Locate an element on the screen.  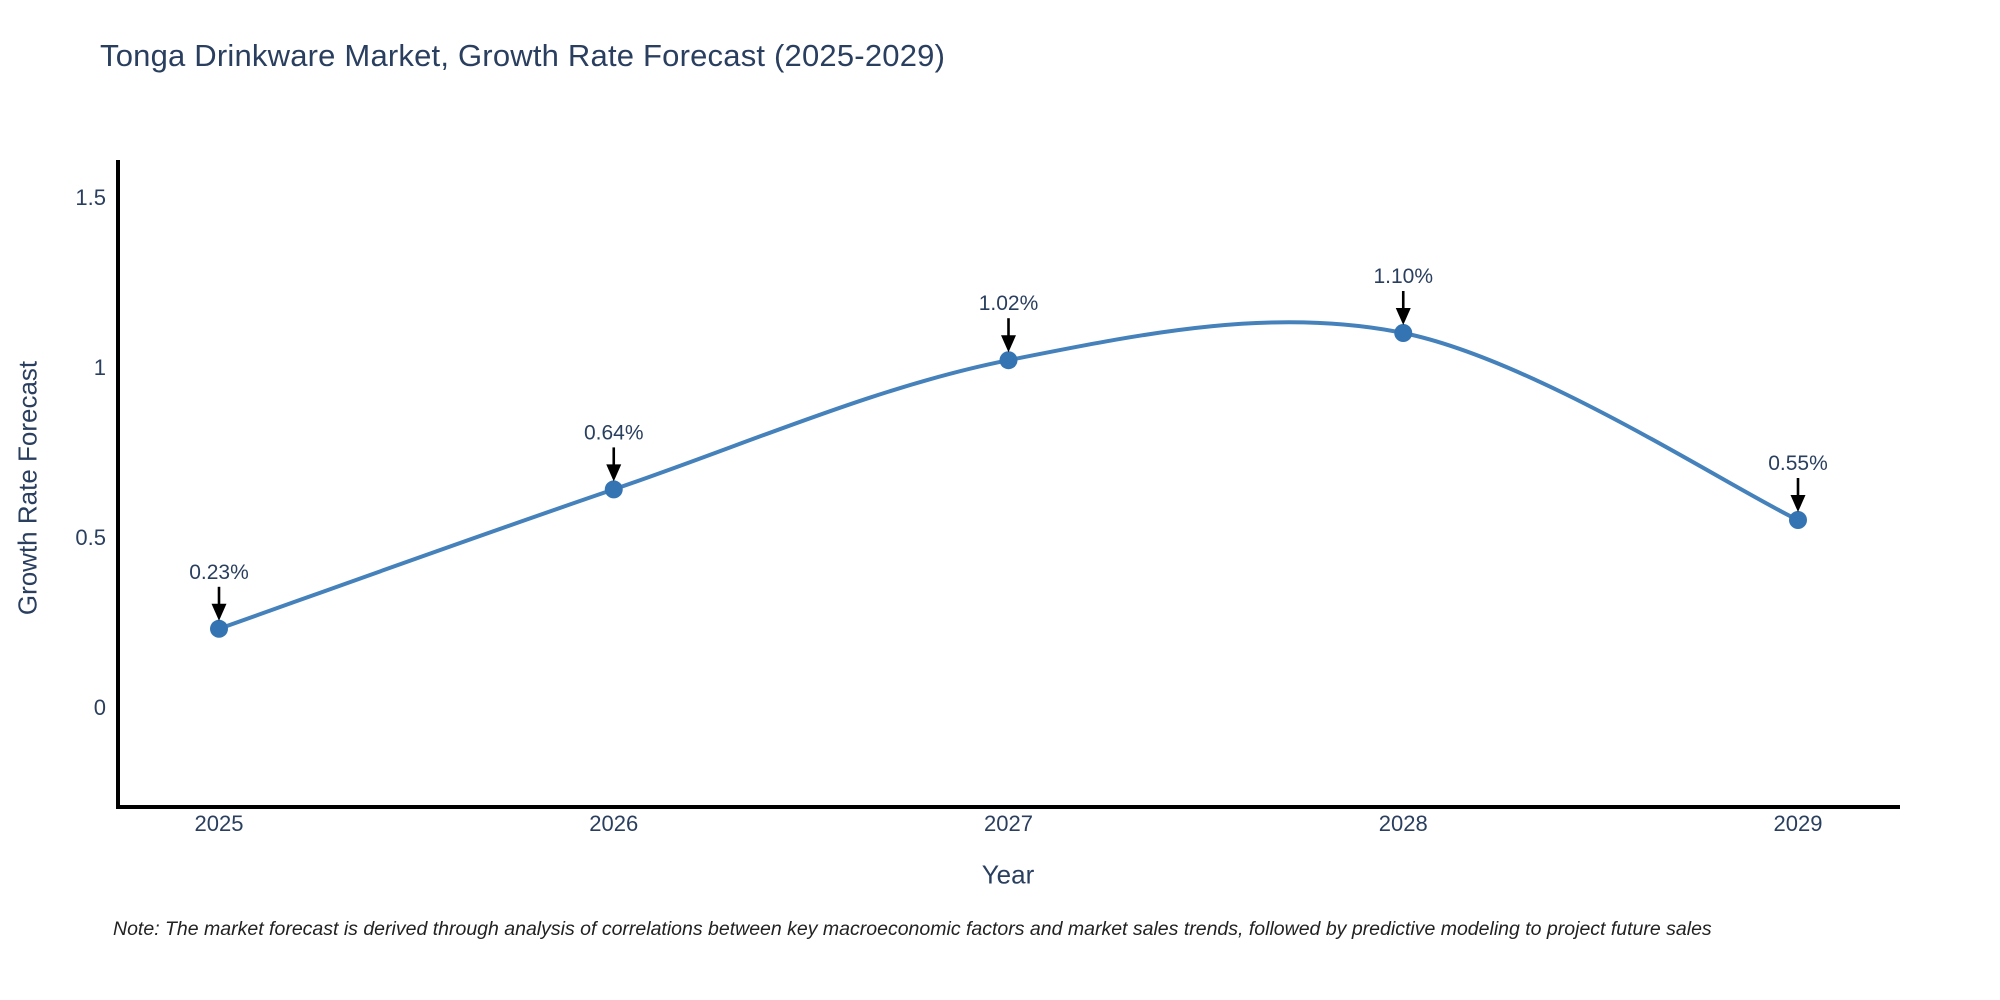
y-tick-label: 1.5 is located at coordinates (90, 197).